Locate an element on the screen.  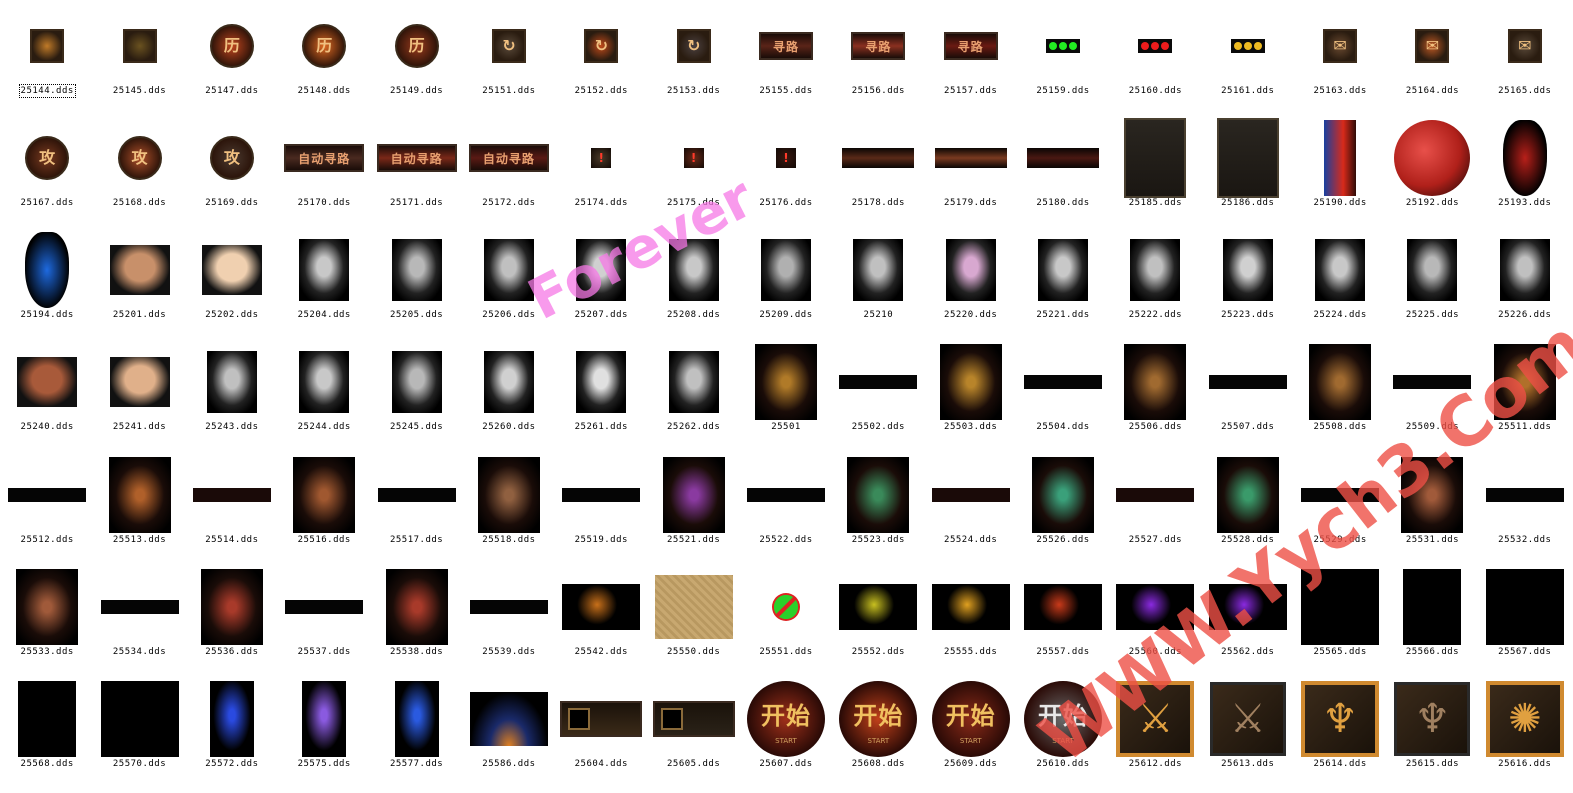
file-thumbnail-item: 25567.dds is located at coordinates (1525, 624).